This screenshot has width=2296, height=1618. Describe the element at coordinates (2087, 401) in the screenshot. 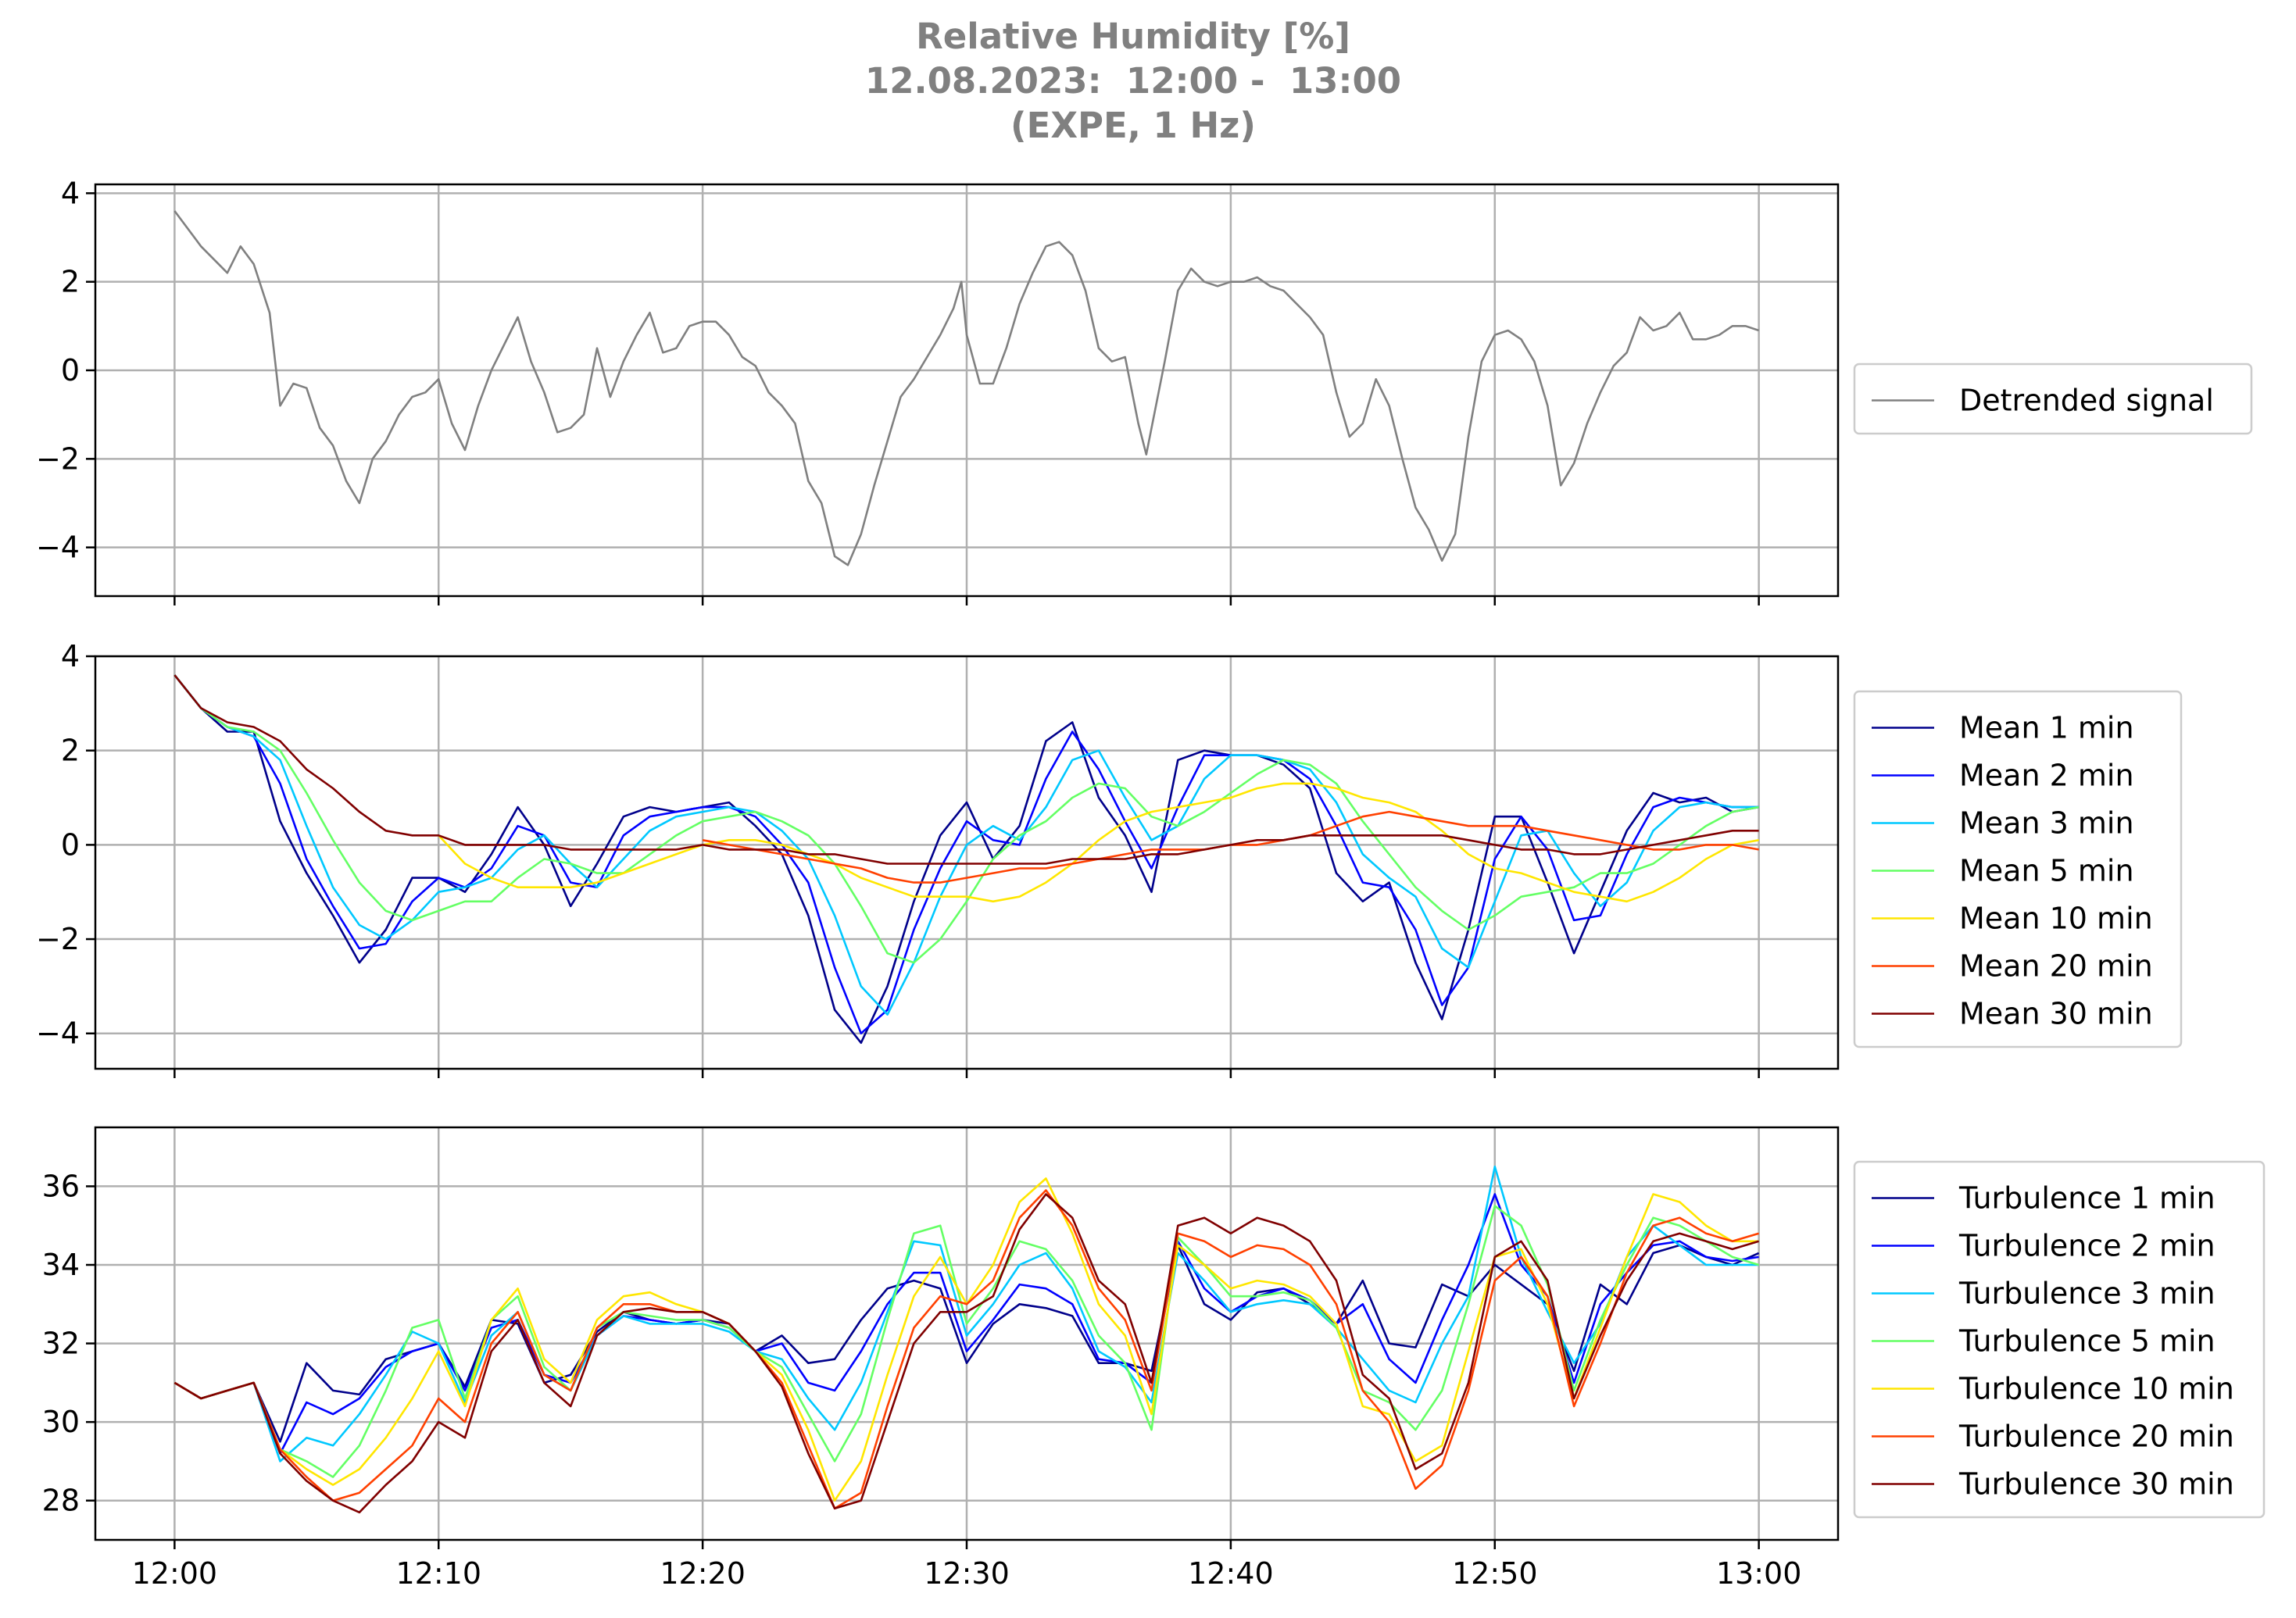

I see `legend-label: Detrended signal` at that location.